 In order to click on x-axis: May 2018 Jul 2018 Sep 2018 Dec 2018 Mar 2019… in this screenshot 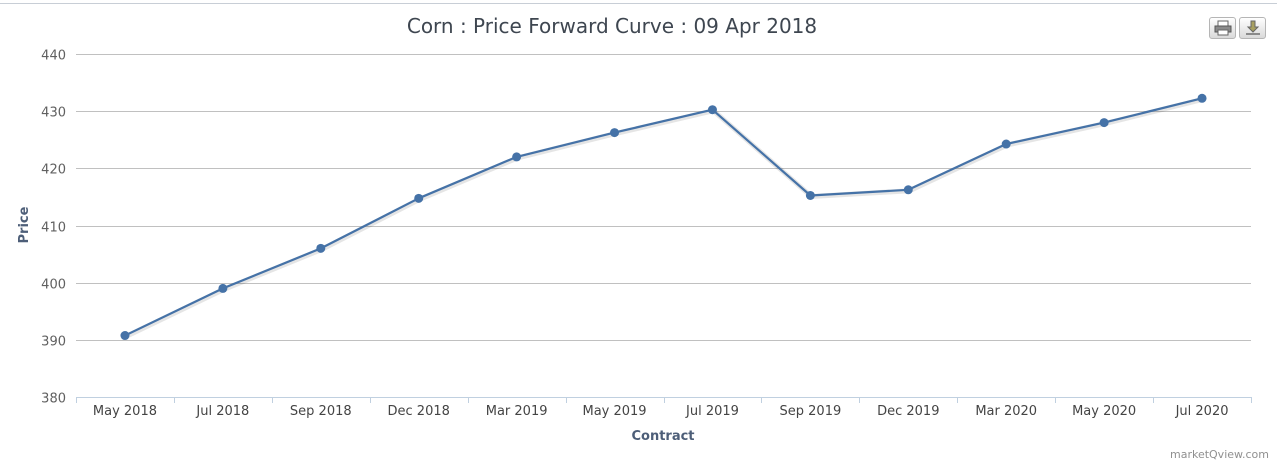, I will do `click(664, 408)`.